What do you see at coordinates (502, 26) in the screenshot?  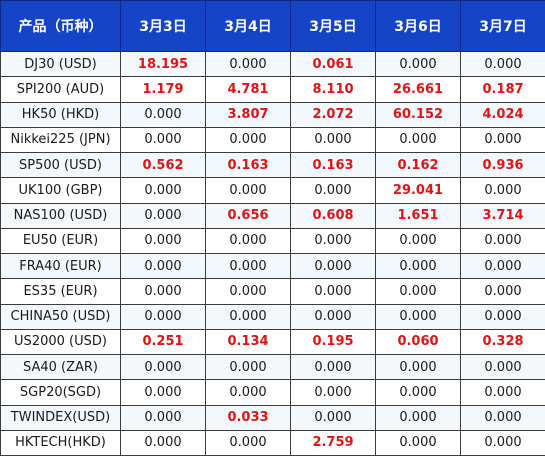 I see `header-date: 3月7日` at bounding box center [502, 26].